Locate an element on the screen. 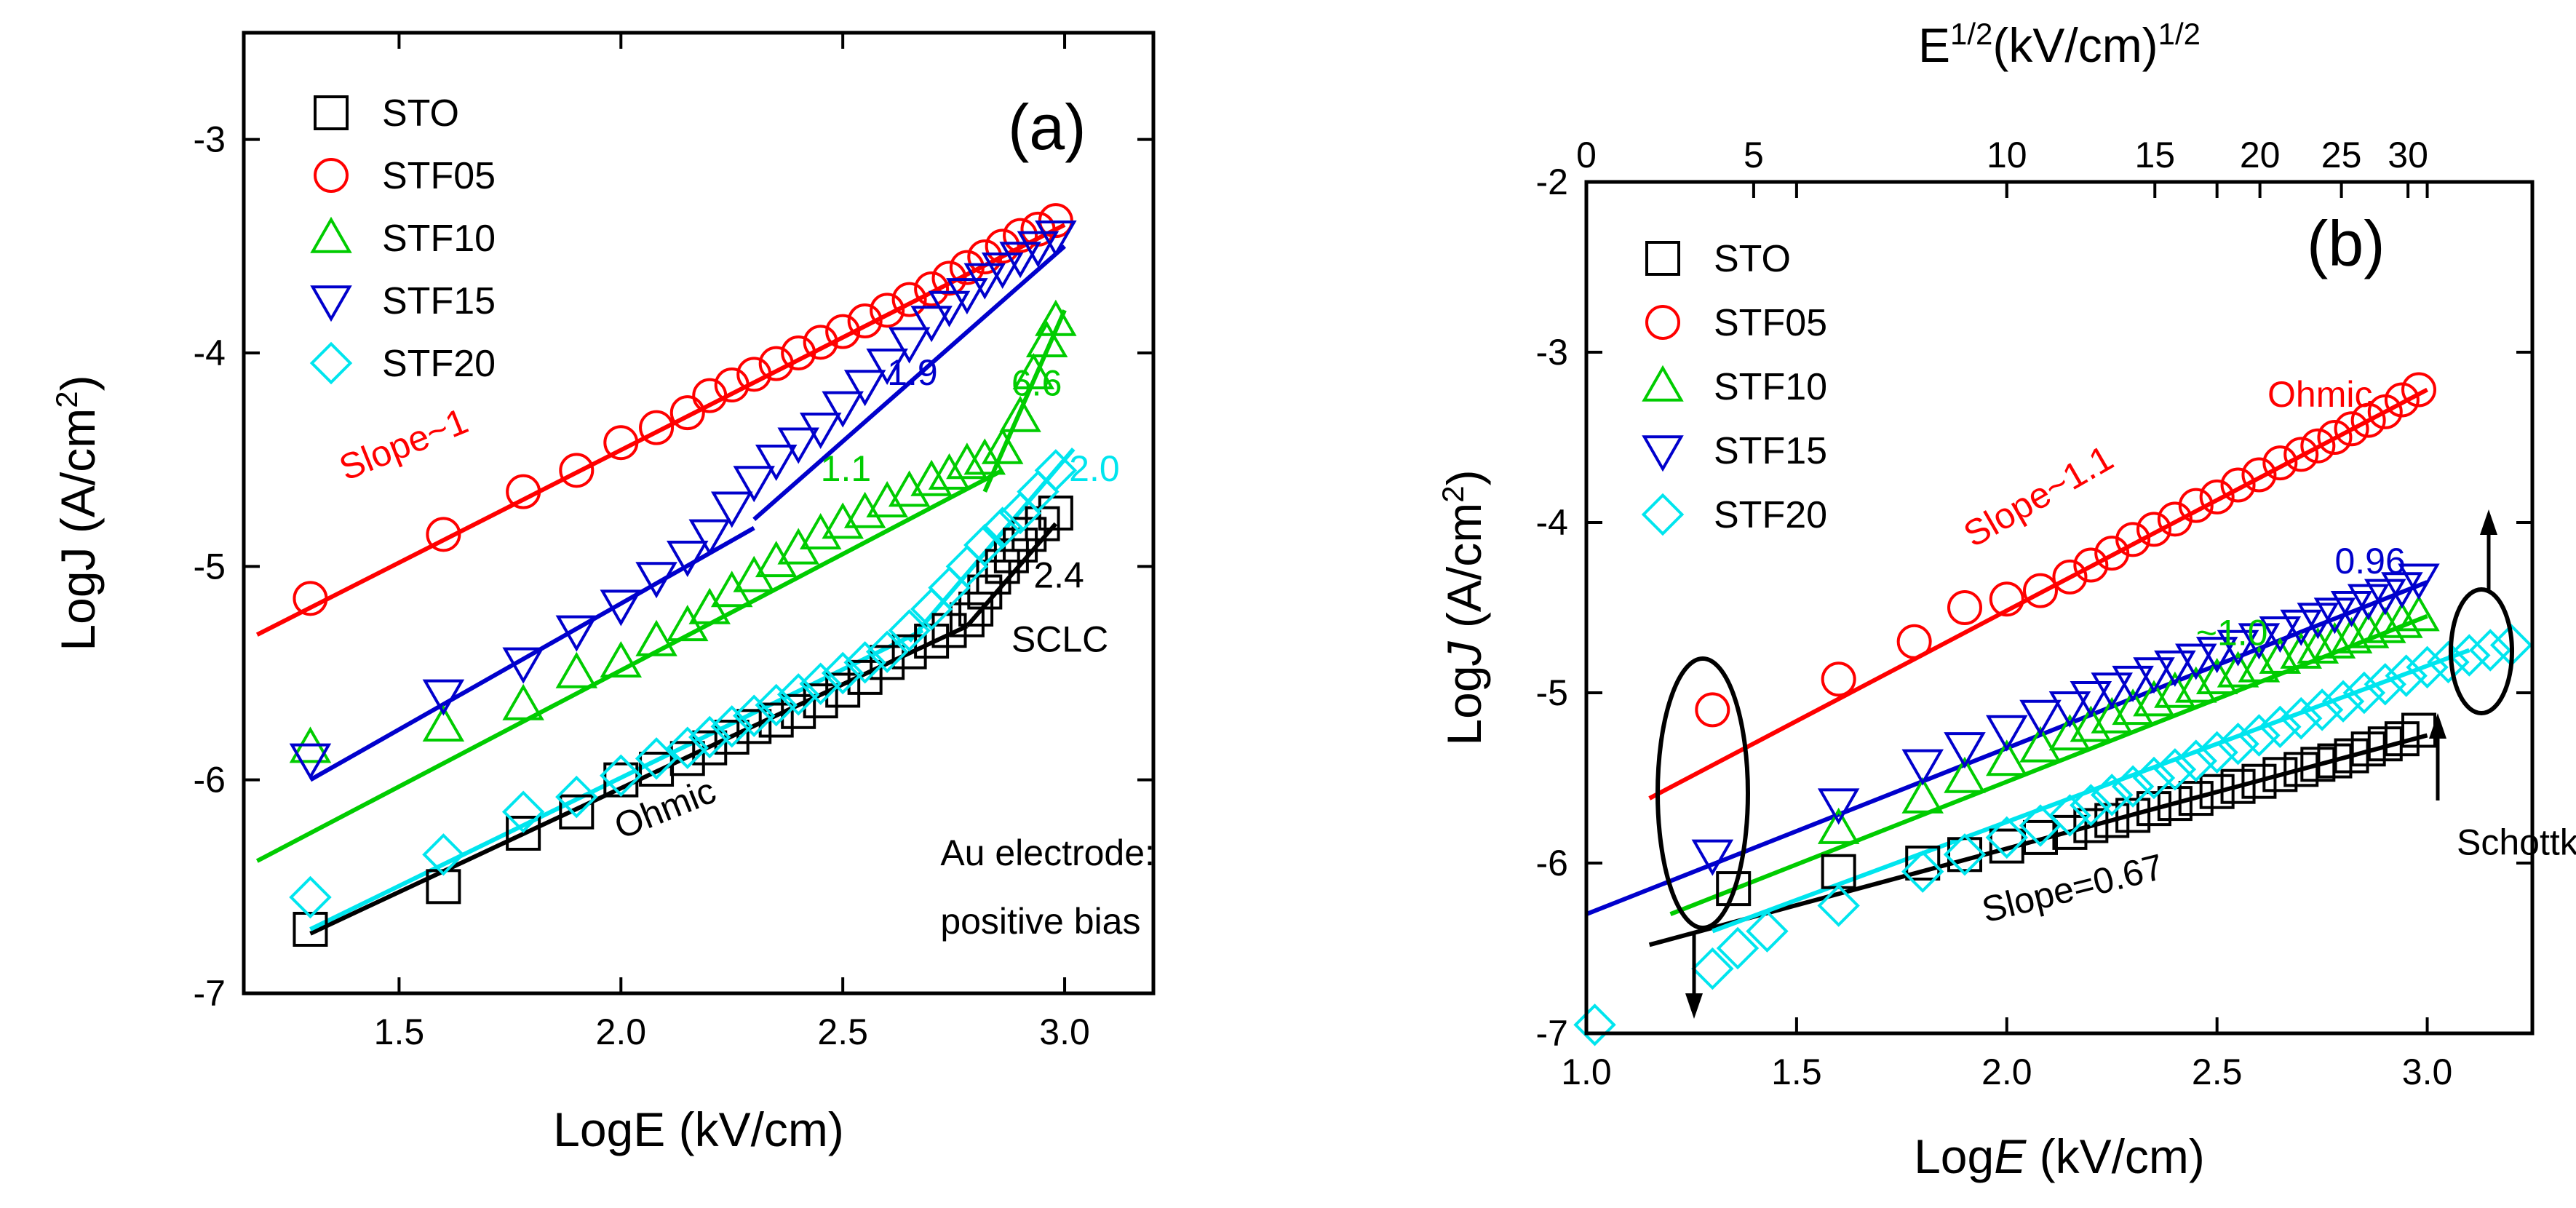 The width and height of the screenshot is (2576, 1208). b-annotation-slope-0-67: Slope=0.67 is located at coordinates (2072, 888).